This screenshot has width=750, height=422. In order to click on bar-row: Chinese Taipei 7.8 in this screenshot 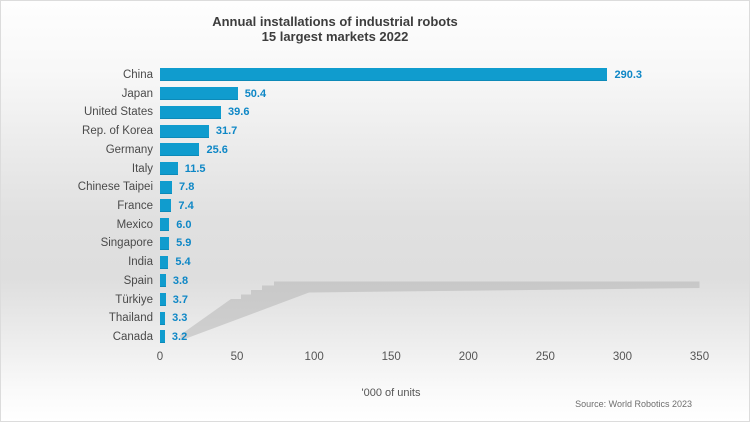, I will do `click(375, 187)`.